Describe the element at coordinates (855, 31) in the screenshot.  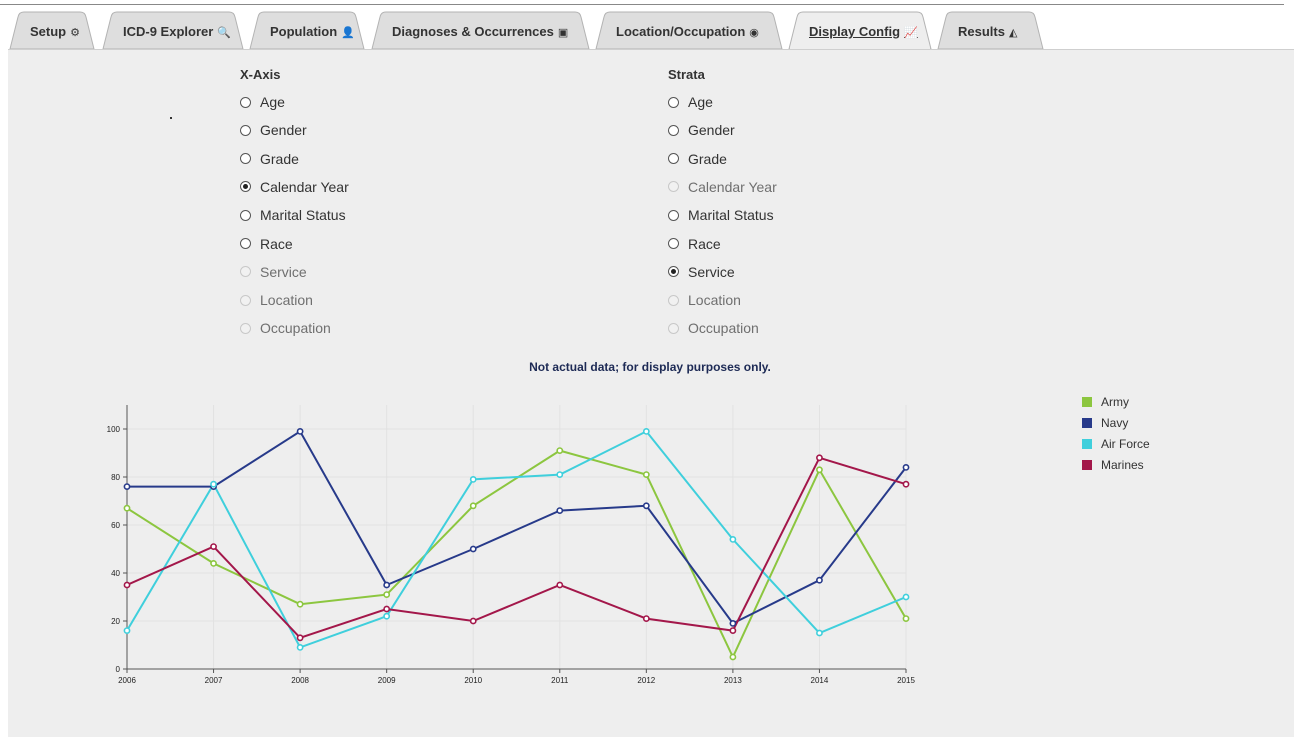
I see `tab-label: Display Config` at that location.